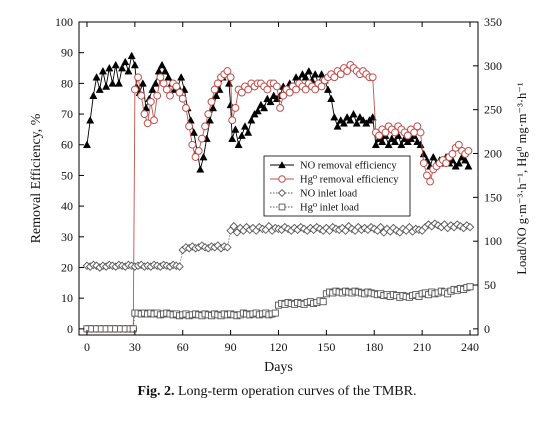 This screenshot has height=436, width=554. What do you see at coordinates (493, 66) in the screenshot?
I see `y-right-tick-label-6: 300` at bounding box center [493, 66].